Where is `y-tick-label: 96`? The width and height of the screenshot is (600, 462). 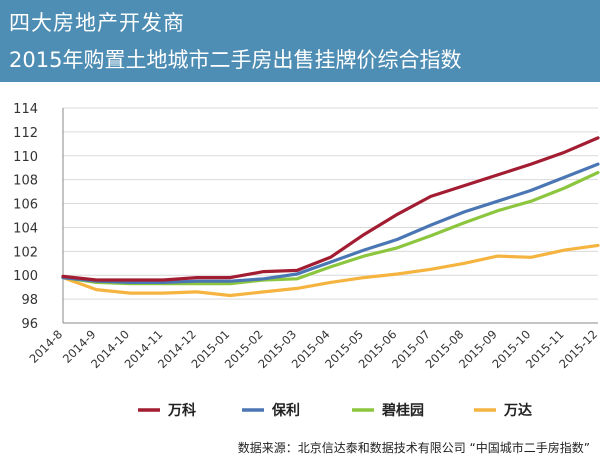 y-tick-label: 96 is located at coordinates (29, 324).